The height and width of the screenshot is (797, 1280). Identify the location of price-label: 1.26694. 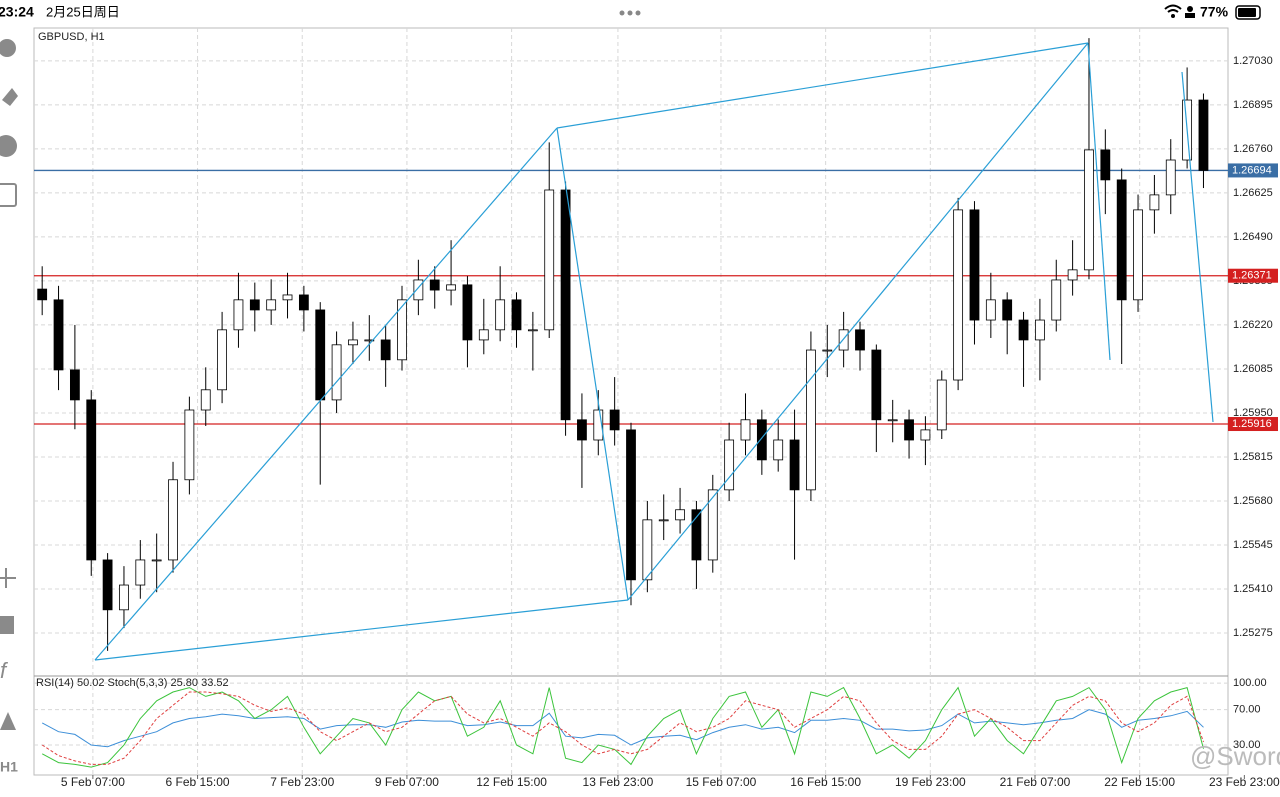
(1252, 170).